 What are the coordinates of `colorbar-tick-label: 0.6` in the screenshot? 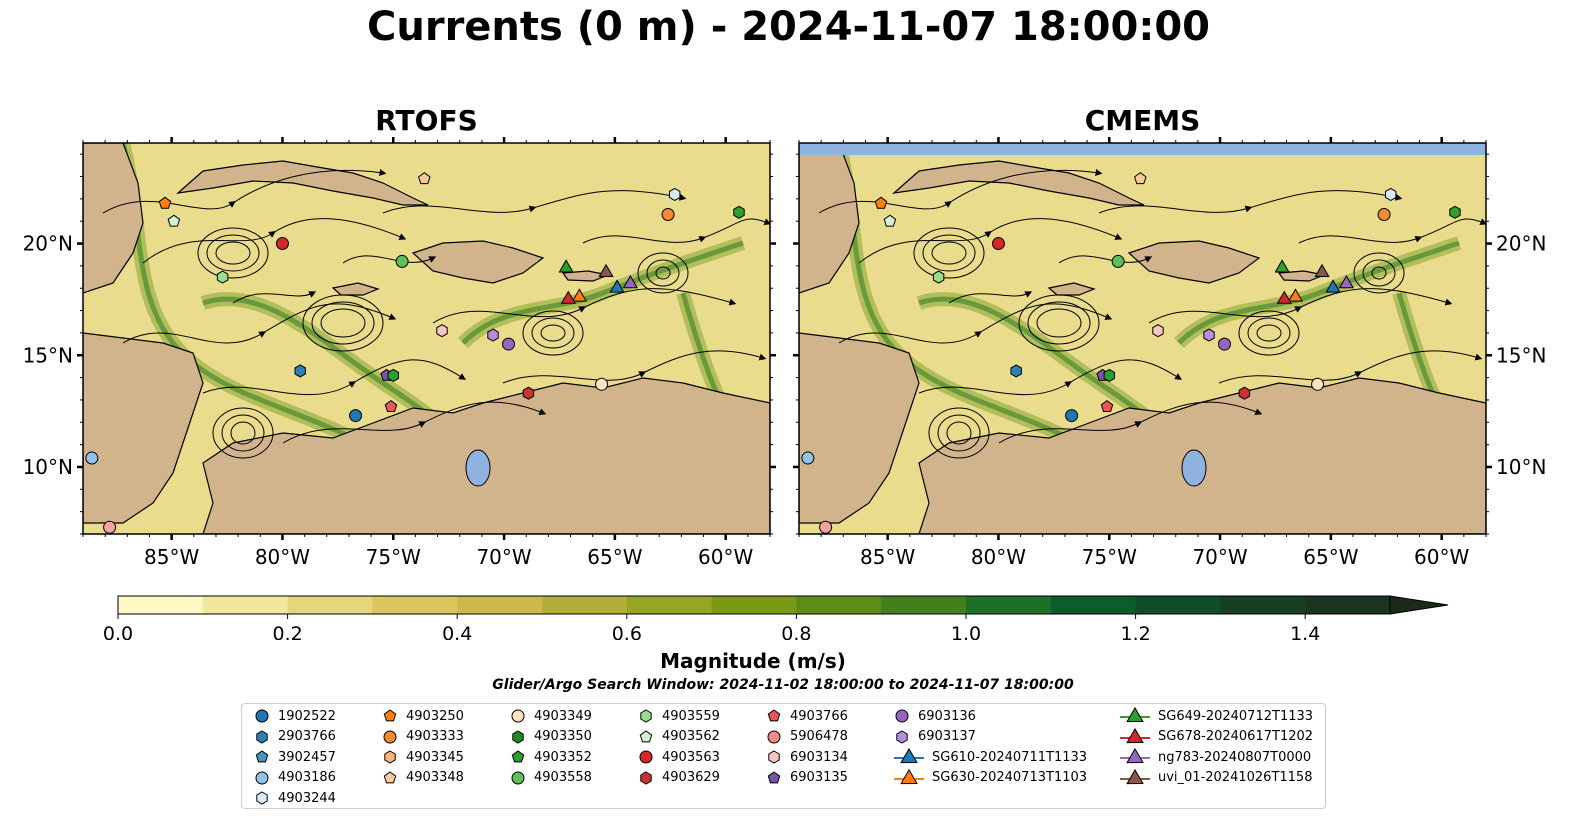 It's located at (627, 631).